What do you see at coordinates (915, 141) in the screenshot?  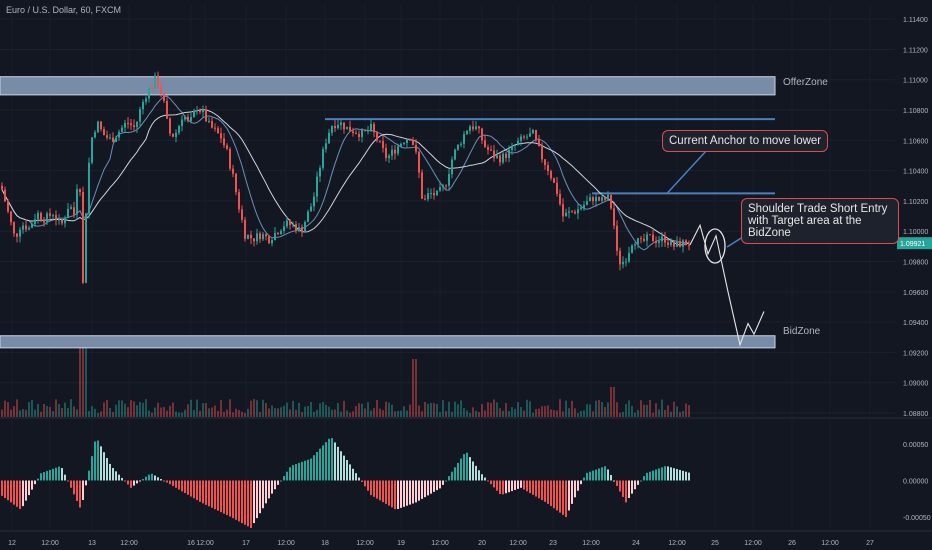 I see `price-tick-label: 1.10600` at bounding box center [915, 141].